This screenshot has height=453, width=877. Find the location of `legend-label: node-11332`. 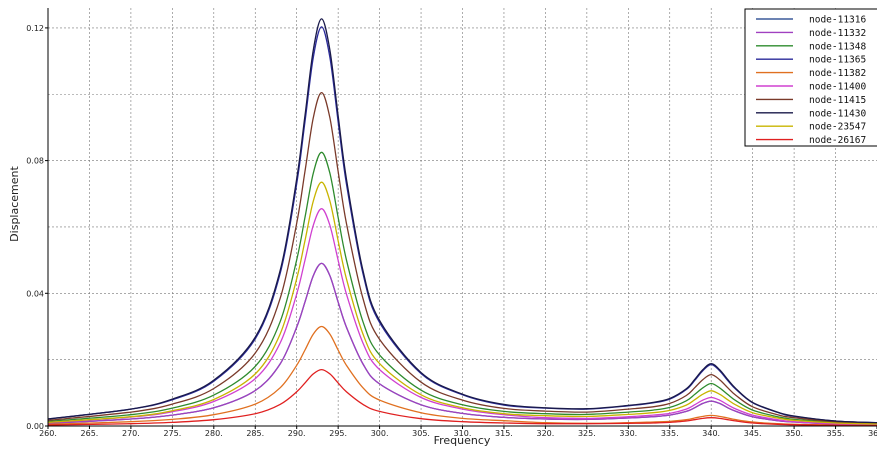

legend-label: node-11332 is located at coordinates (837, 33).